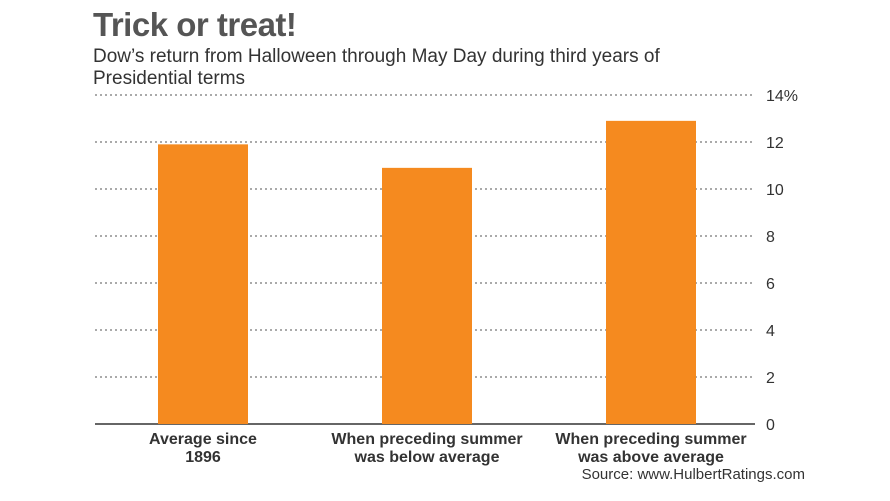 The image size is (890, 501). What do you see at coordinates (693, 474) in the screenshot?
I see `source-note: Source: www.HulbertRatings.com` at bounding box center [693, 474].